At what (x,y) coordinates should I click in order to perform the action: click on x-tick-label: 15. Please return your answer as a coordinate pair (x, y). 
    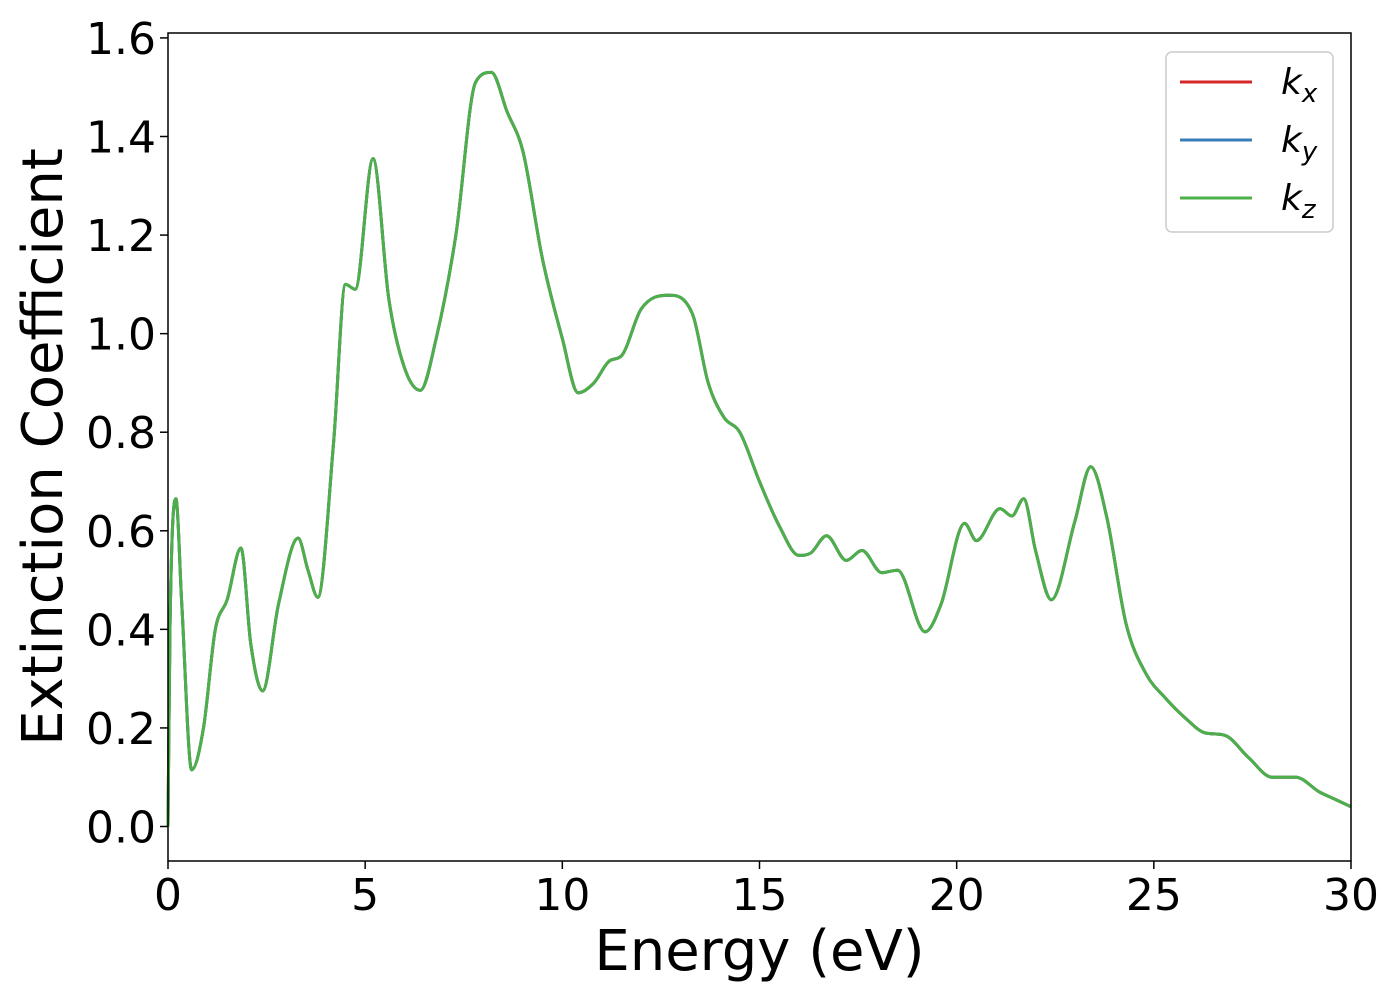
    Looking at the image, I should click on (760, 895).